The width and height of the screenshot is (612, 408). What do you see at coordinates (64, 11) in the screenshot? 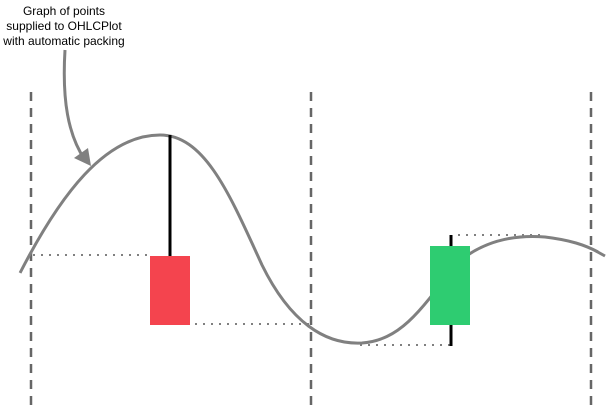
I see `annotation-line-1: Graph of points` at bounding box center [64, 11].